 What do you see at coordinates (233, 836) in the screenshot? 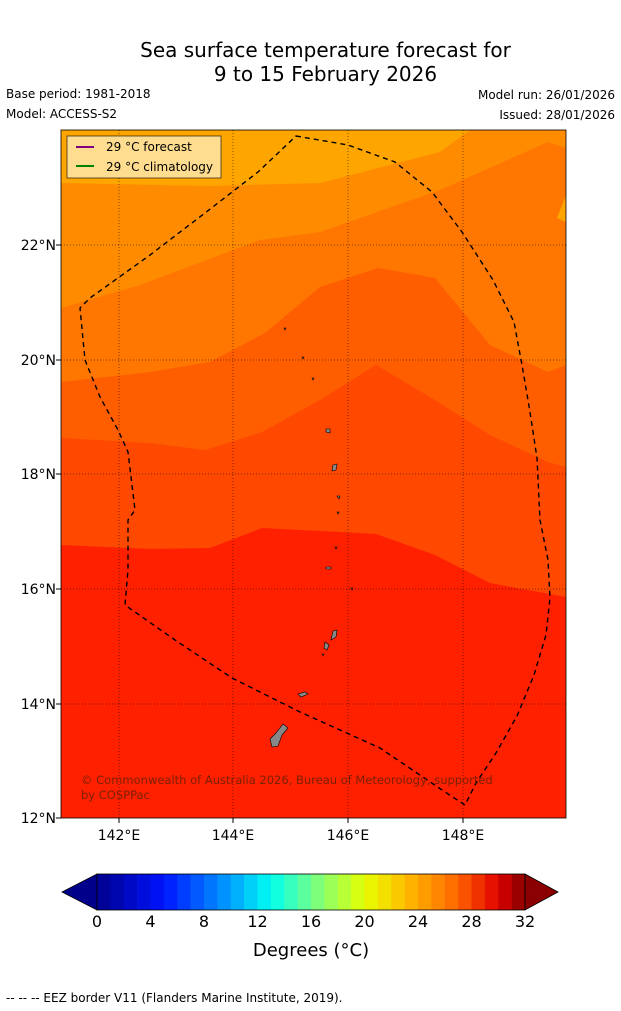
I see `lon-label-144e: 144°E` at bounding box center [233, 836].